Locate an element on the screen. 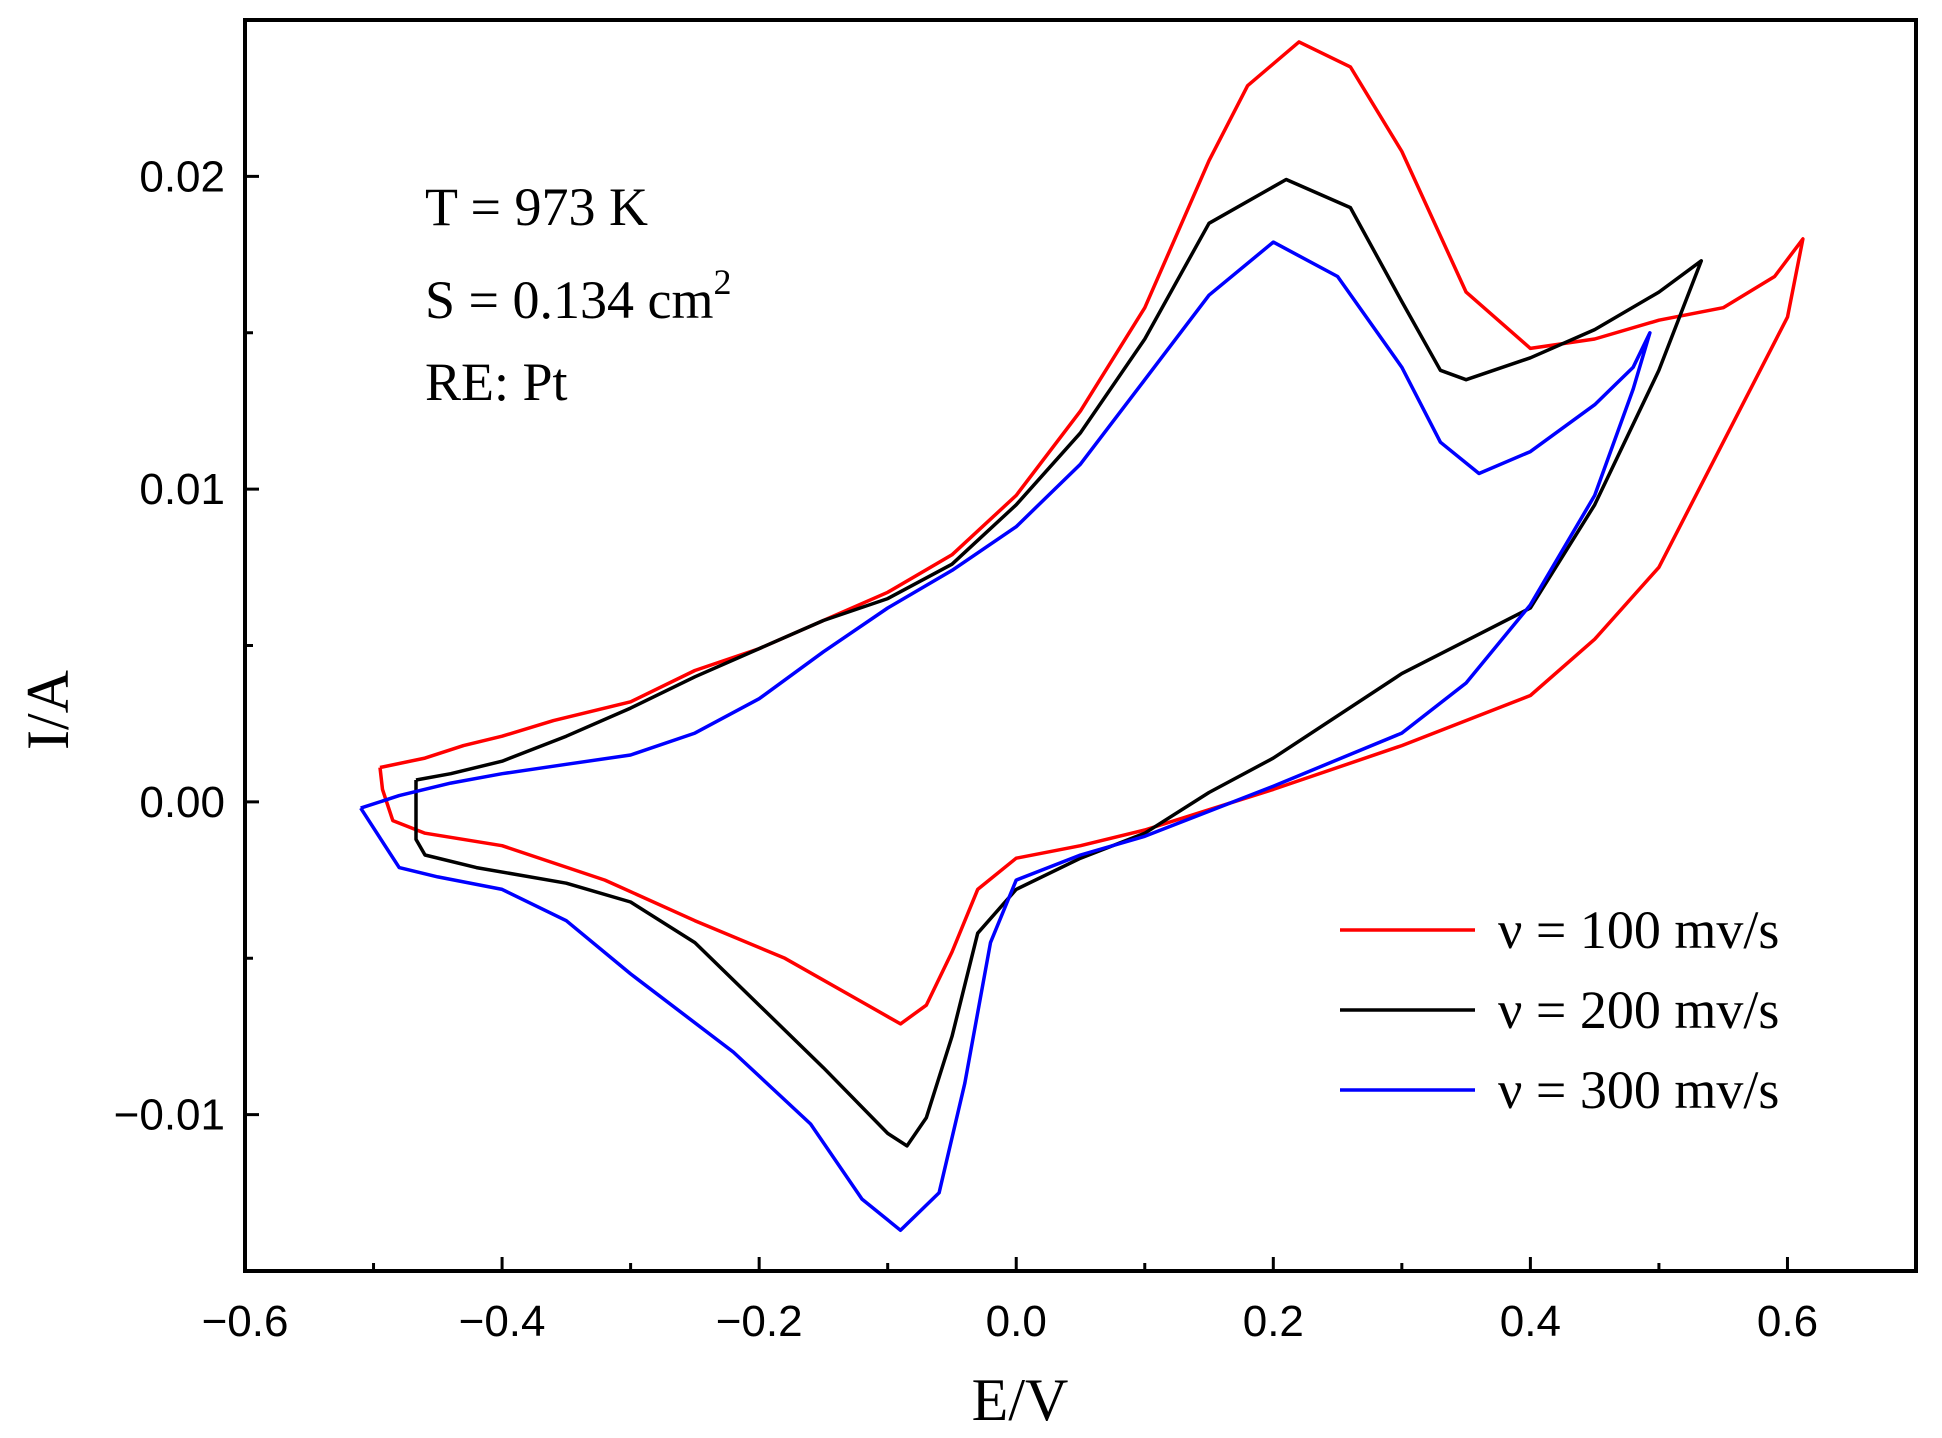 Image resolution: width=1942 pixels, height=1438 pixels. y-tick-label: 0.02 is located at coordinates (182, 176).